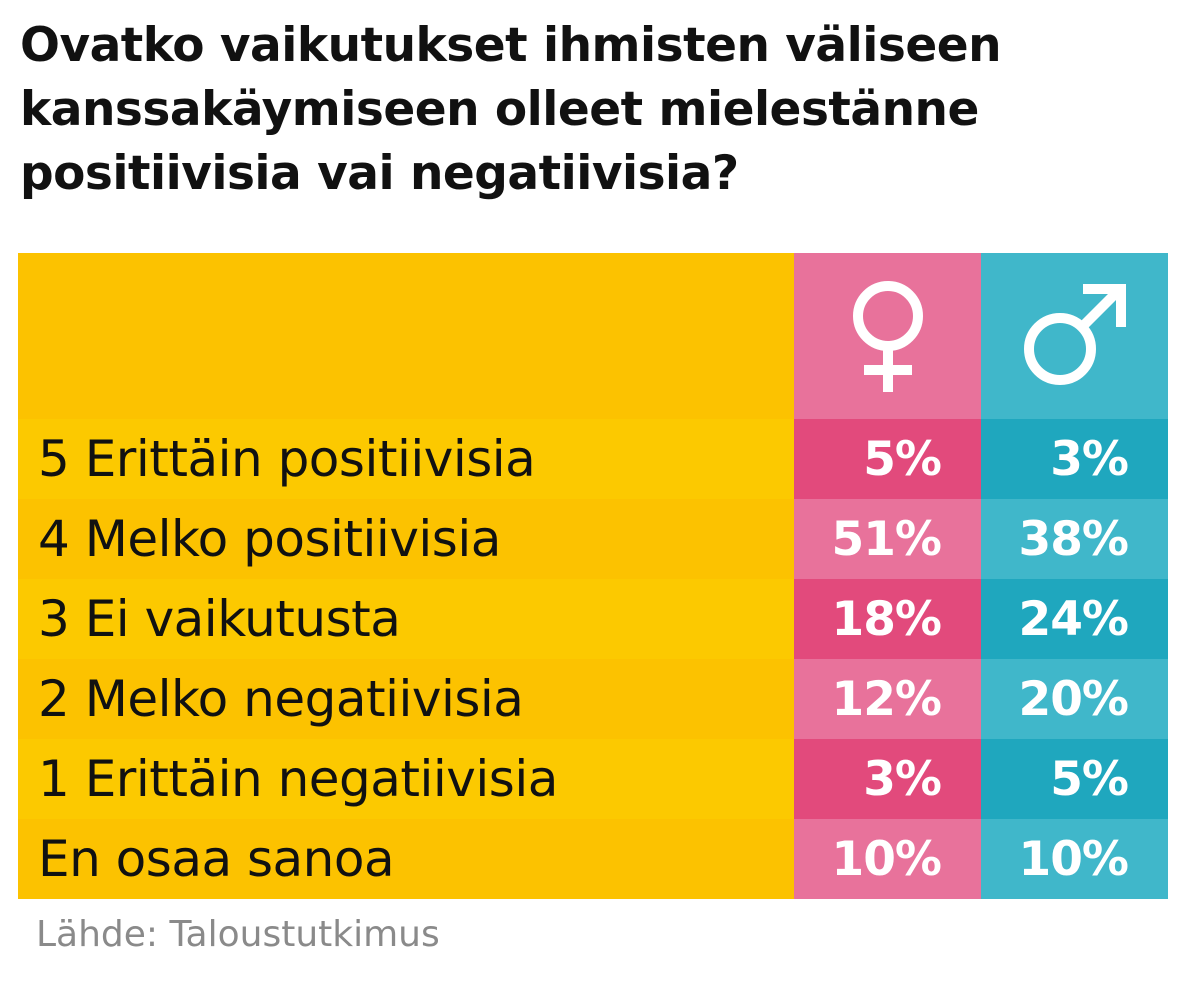 The width and height of the screenshot is (1199, 986). What do you see at coordinates (887, 859) in the screenshot?
I see `female-value: 10%` at bounding box center [887, 859].